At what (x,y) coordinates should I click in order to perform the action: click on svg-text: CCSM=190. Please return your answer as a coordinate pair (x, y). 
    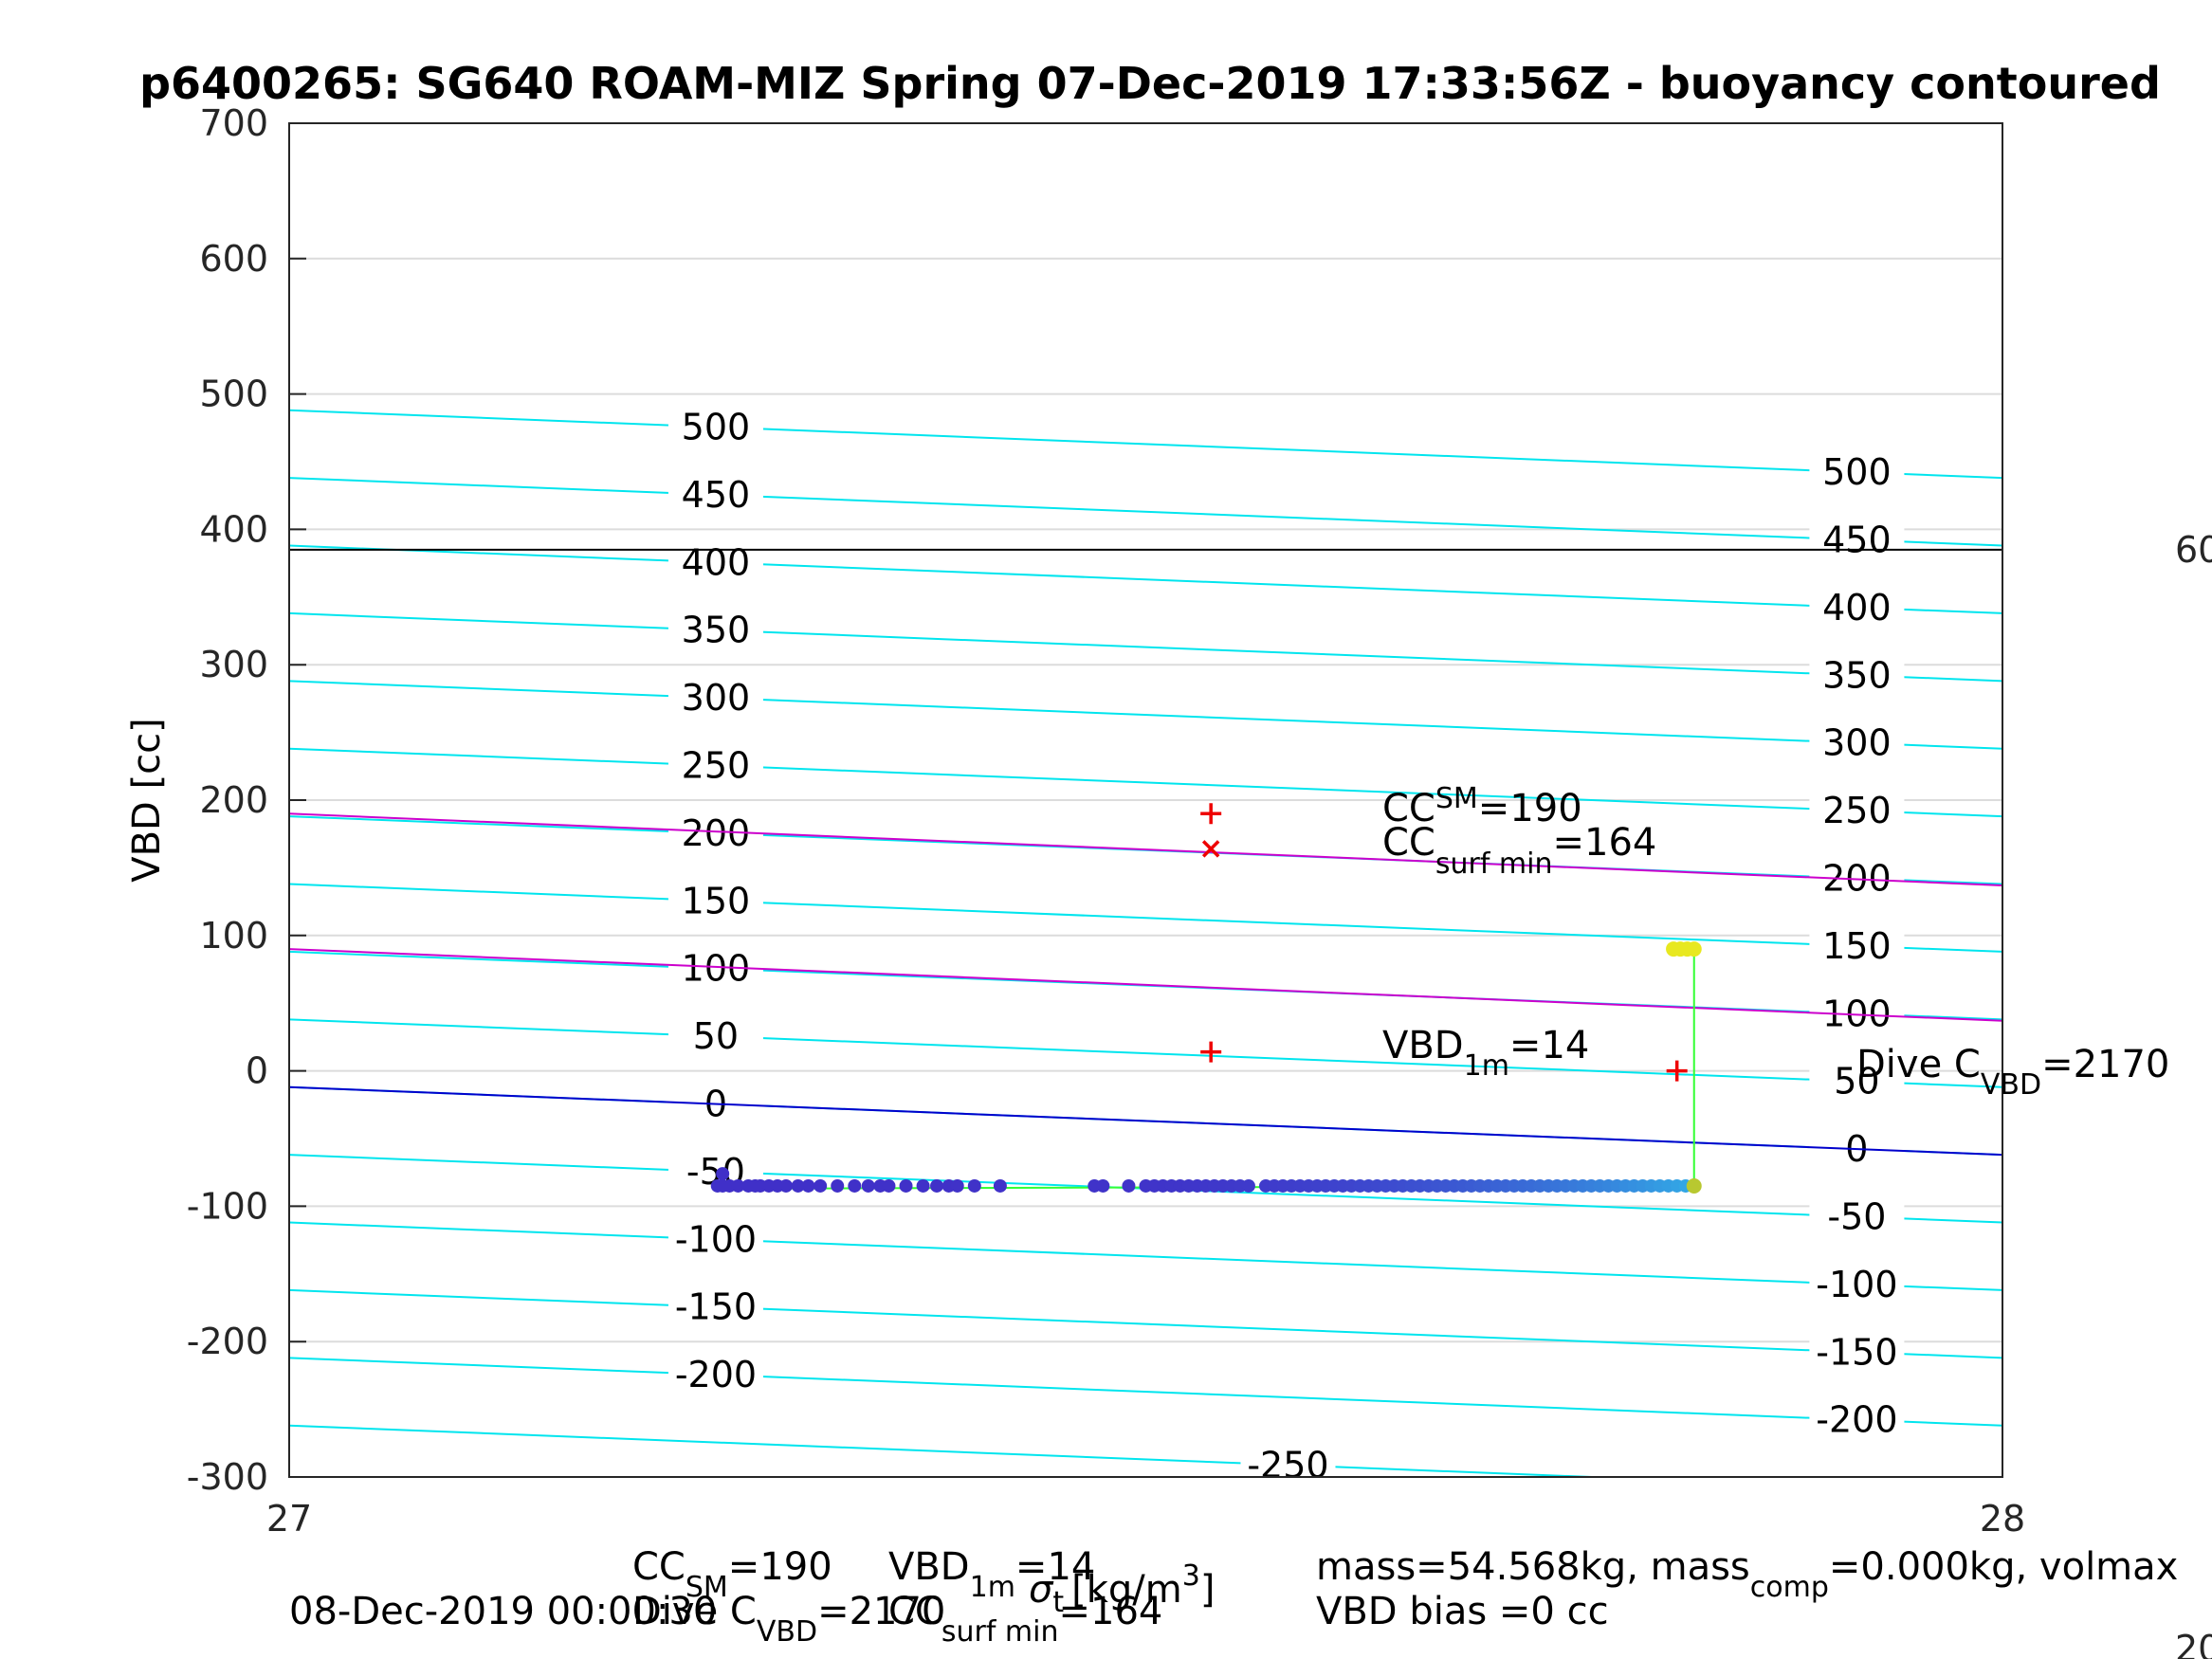
    Looking at the image, I should click on (1482, 806).